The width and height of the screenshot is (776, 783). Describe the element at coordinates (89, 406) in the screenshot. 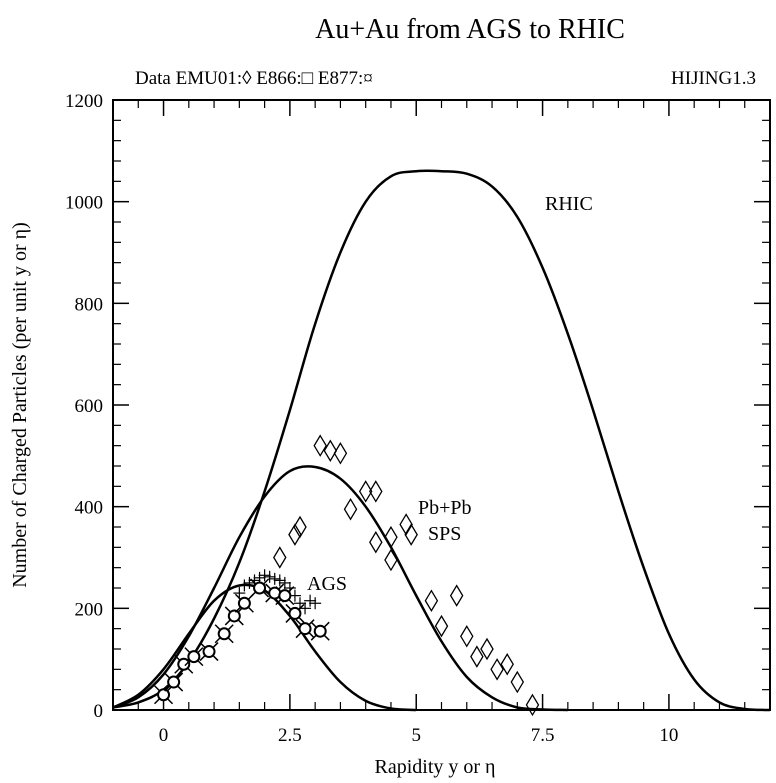

I see `y-tick-label: 600` at that location.